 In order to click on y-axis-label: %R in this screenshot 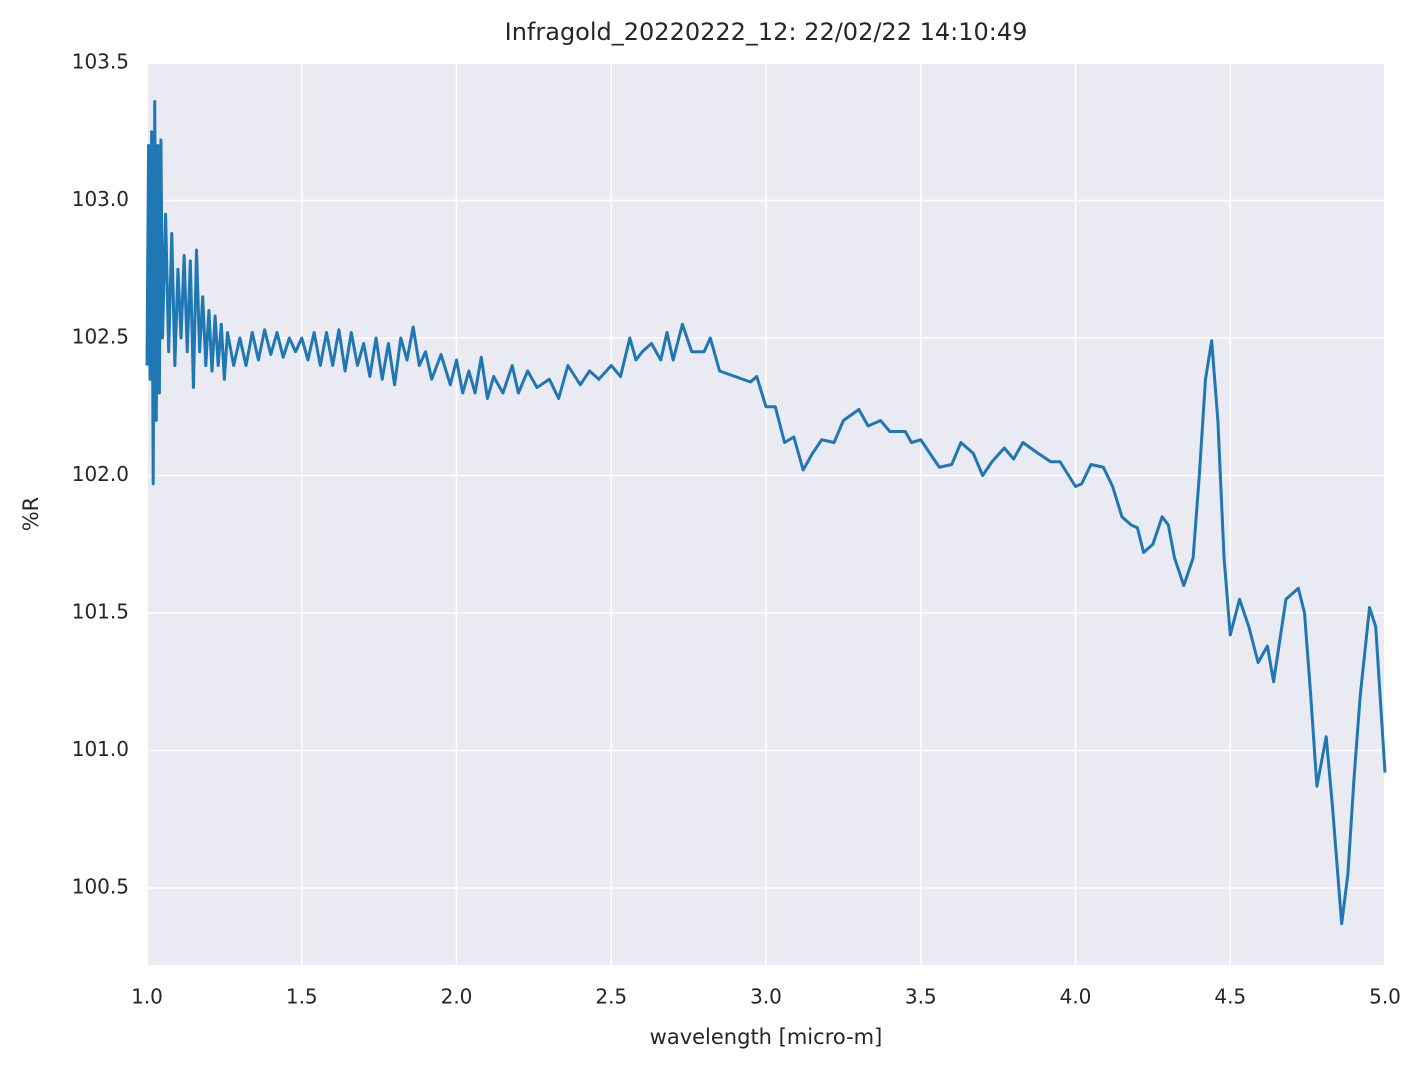, I will do `click(31, 514)`.